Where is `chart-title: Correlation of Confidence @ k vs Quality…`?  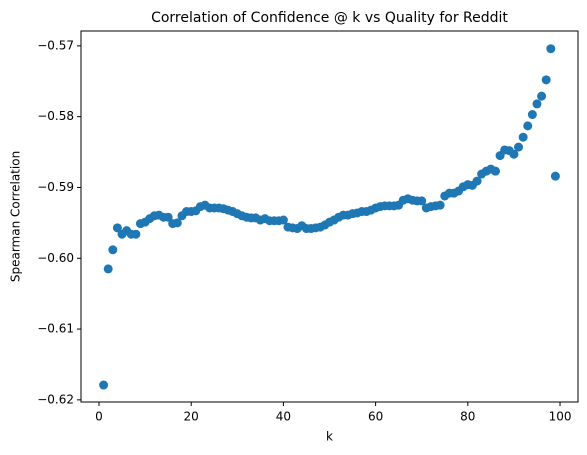
chart-title: Correlation of Confidence @ k vs Quality… is located at coordinates (329, 18).